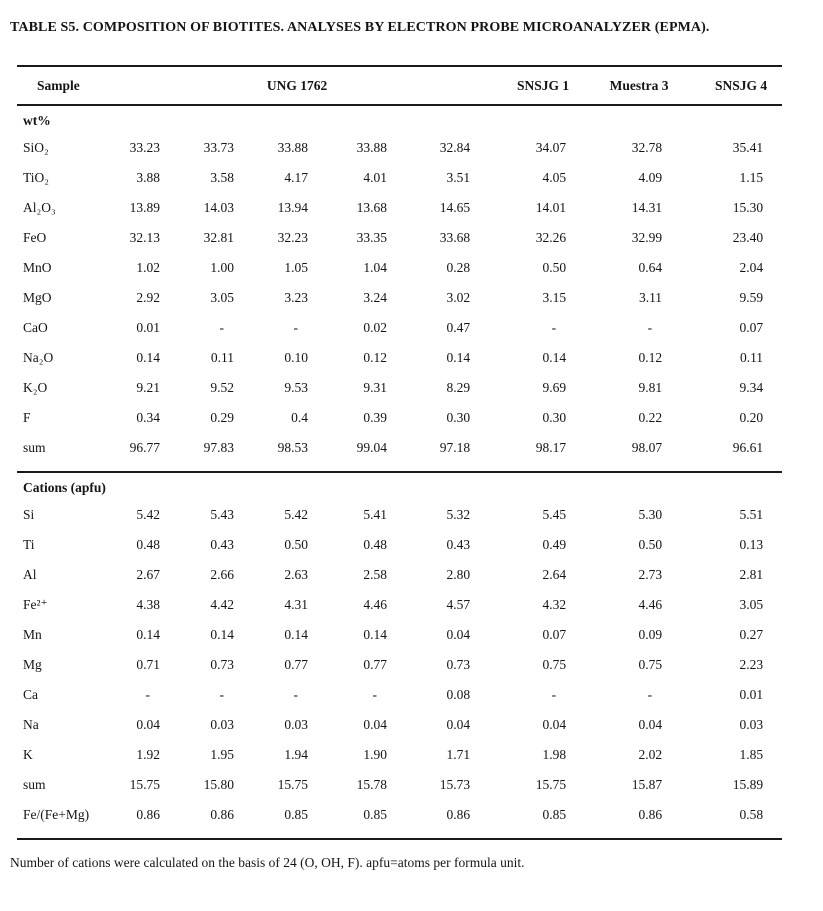 The width and height of the screenshot is (823, 911). I want to click on table-cell: 0.43, so click(222, 544).